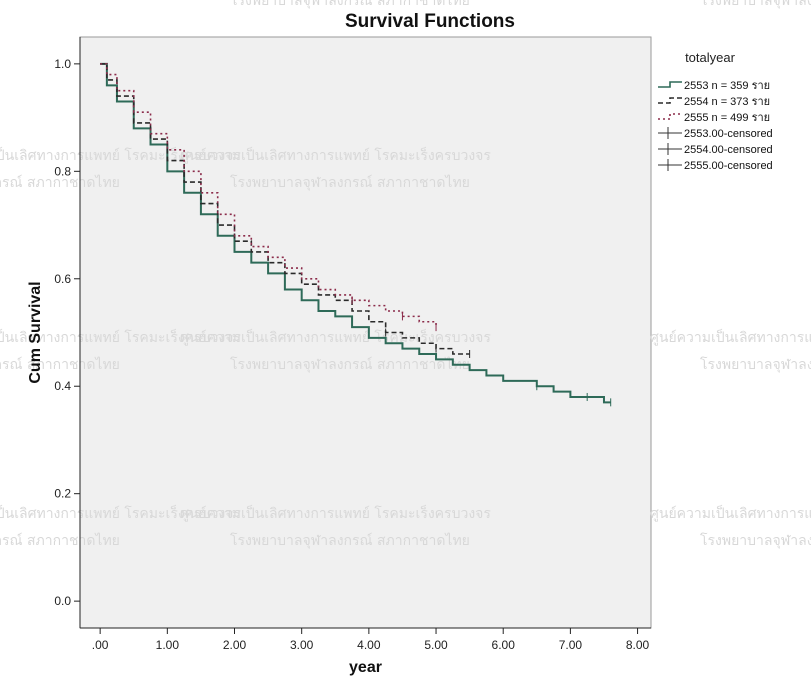 This screenshot has height=680, width=811. I want to click on x-tick-label: 4.00, so click(369, 645).